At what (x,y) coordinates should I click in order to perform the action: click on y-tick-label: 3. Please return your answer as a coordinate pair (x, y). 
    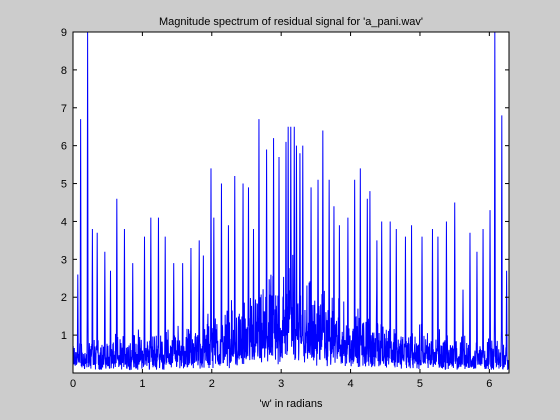
    Looking at the image, I should click on (64, 260).